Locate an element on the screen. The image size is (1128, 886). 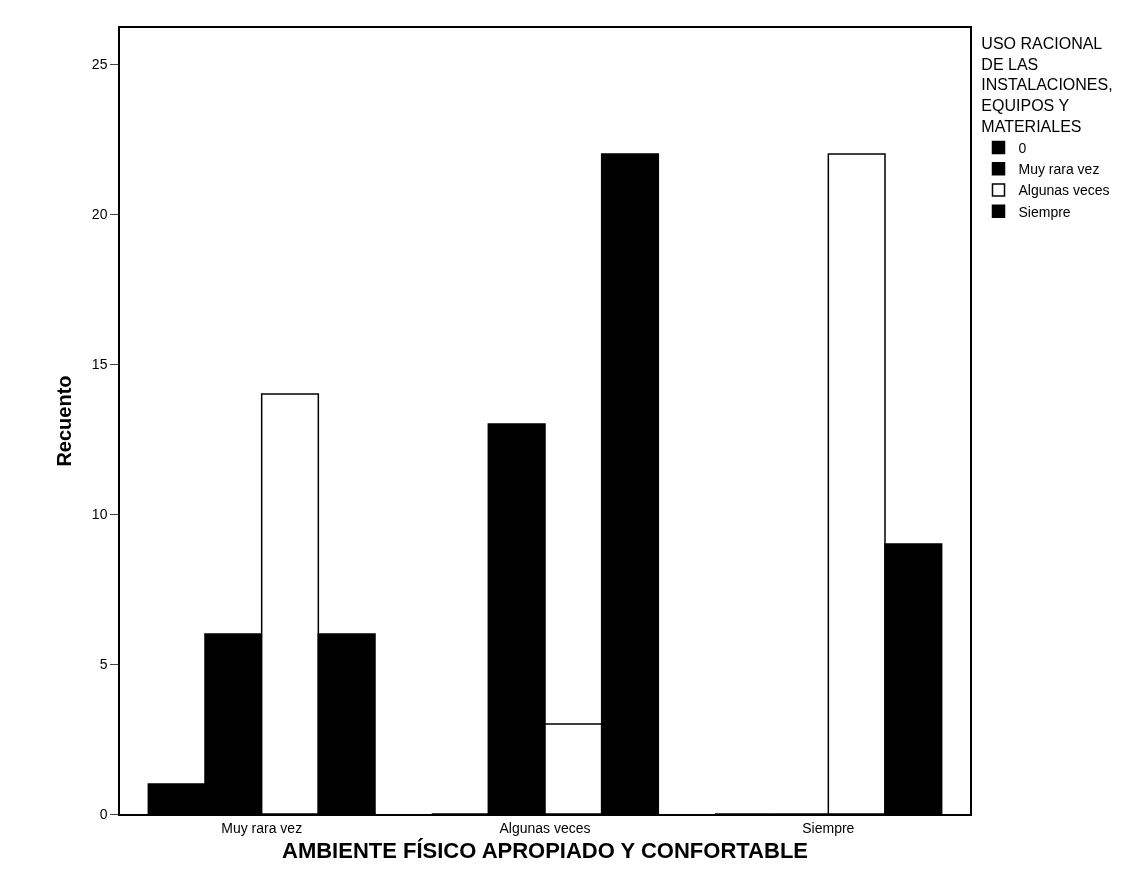
y-tick-label: 5 is located at coordinates (103, 663).